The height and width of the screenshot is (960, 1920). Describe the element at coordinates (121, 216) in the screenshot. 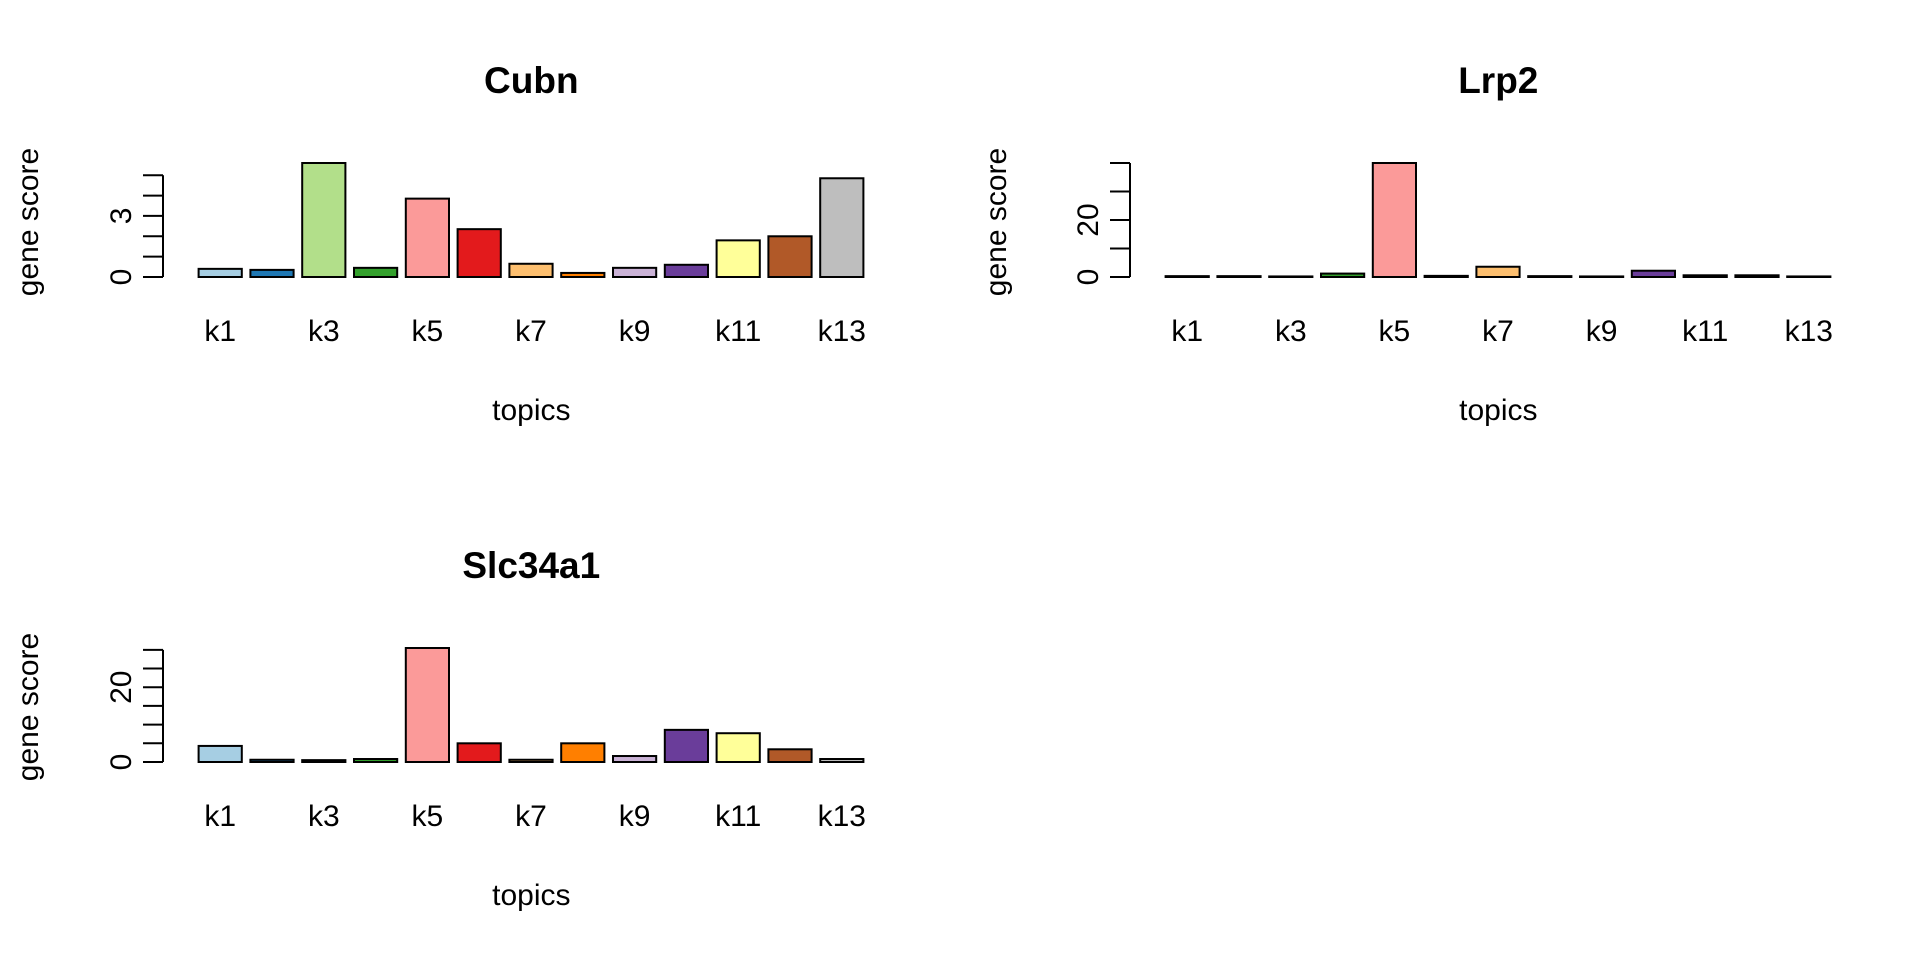

I see `y-tick-label: 3` at that location.